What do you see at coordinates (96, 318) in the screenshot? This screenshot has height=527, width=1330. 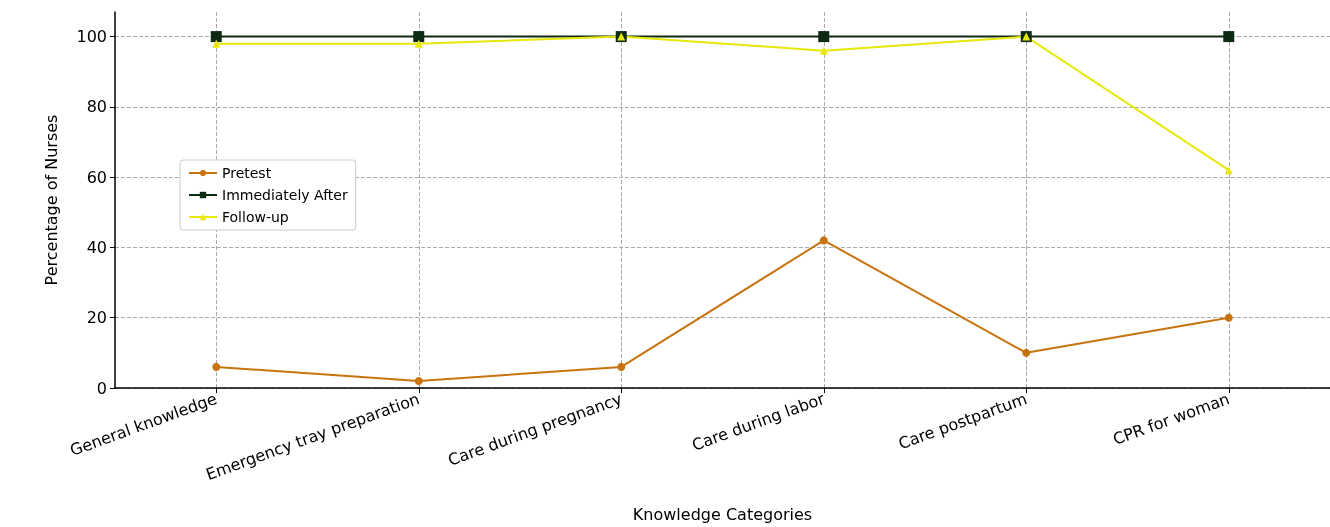 I see `y-tick-label: 20` at bounding box center [96, 318].